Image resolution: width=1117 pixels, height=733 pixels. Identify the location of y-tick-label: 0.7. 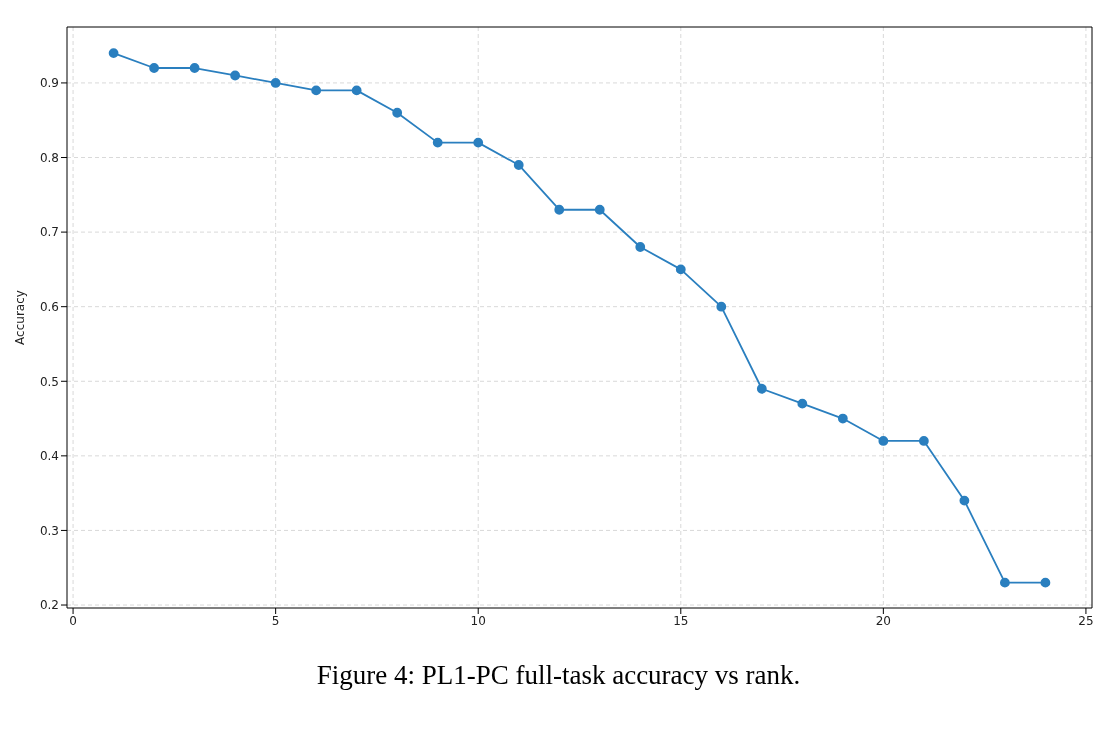
(49, 232).